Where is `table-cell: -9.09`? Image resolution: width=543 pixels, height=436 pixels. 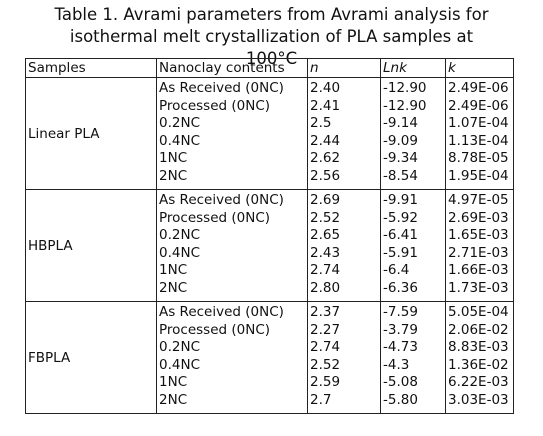 table-cell: -9.09 is located at coordinates (413, 141).